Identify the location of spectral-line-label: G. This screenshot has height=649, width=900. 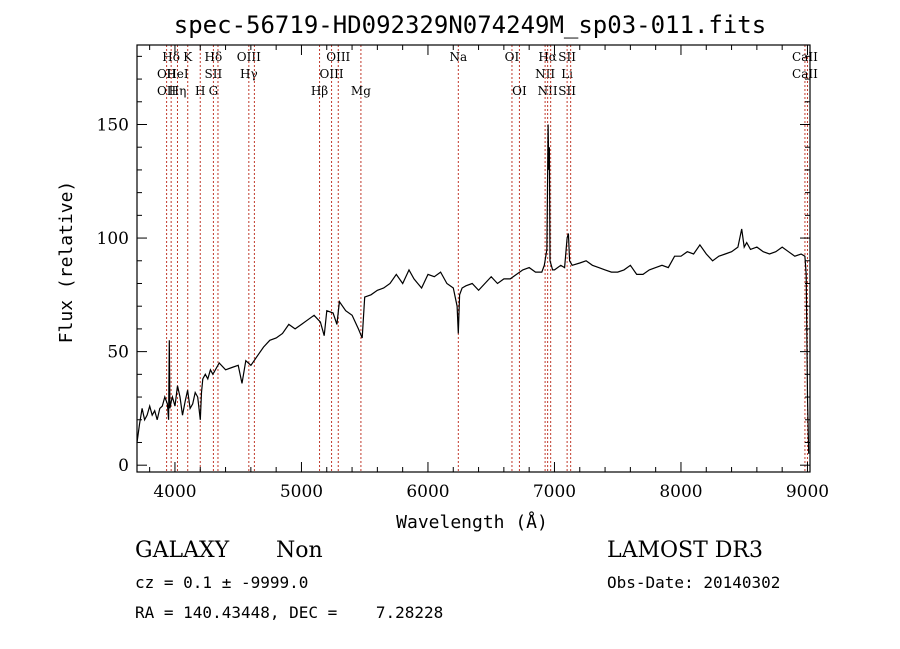
(214, 91).